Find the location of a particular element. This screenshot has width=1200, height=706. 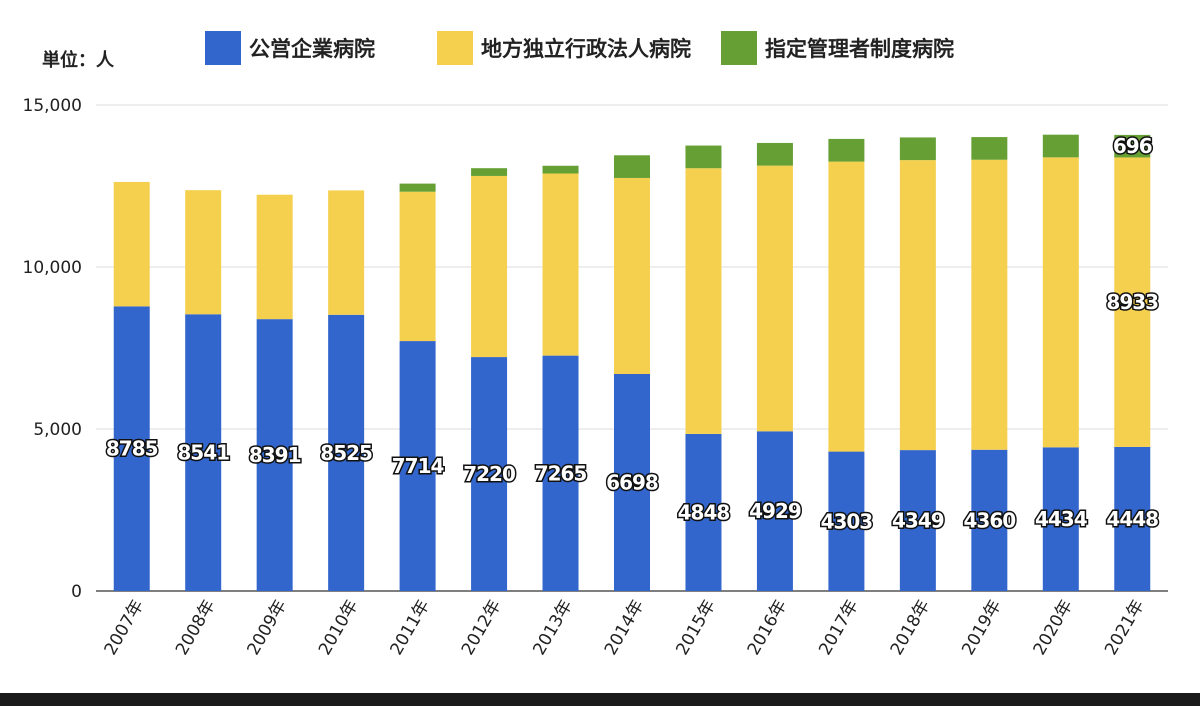

data-label-2013-series-1: 7265 is located at coordinates (561, 473).